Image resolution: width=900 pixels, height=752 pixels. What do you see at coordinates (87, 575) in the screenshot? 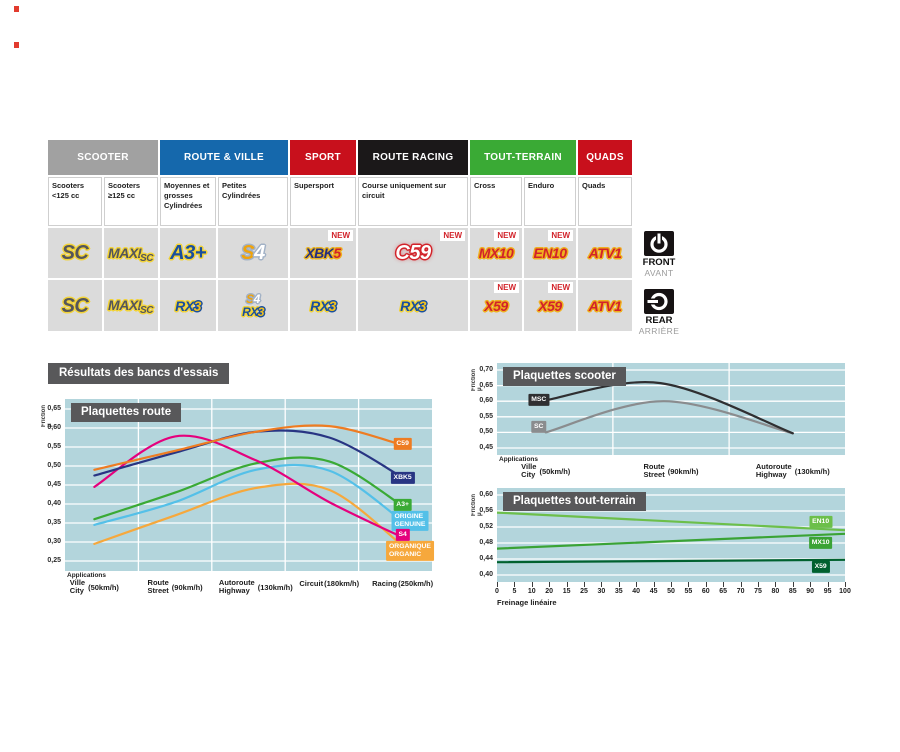
I see `x-axis-header: Applications` at bounding box center [87, 575].